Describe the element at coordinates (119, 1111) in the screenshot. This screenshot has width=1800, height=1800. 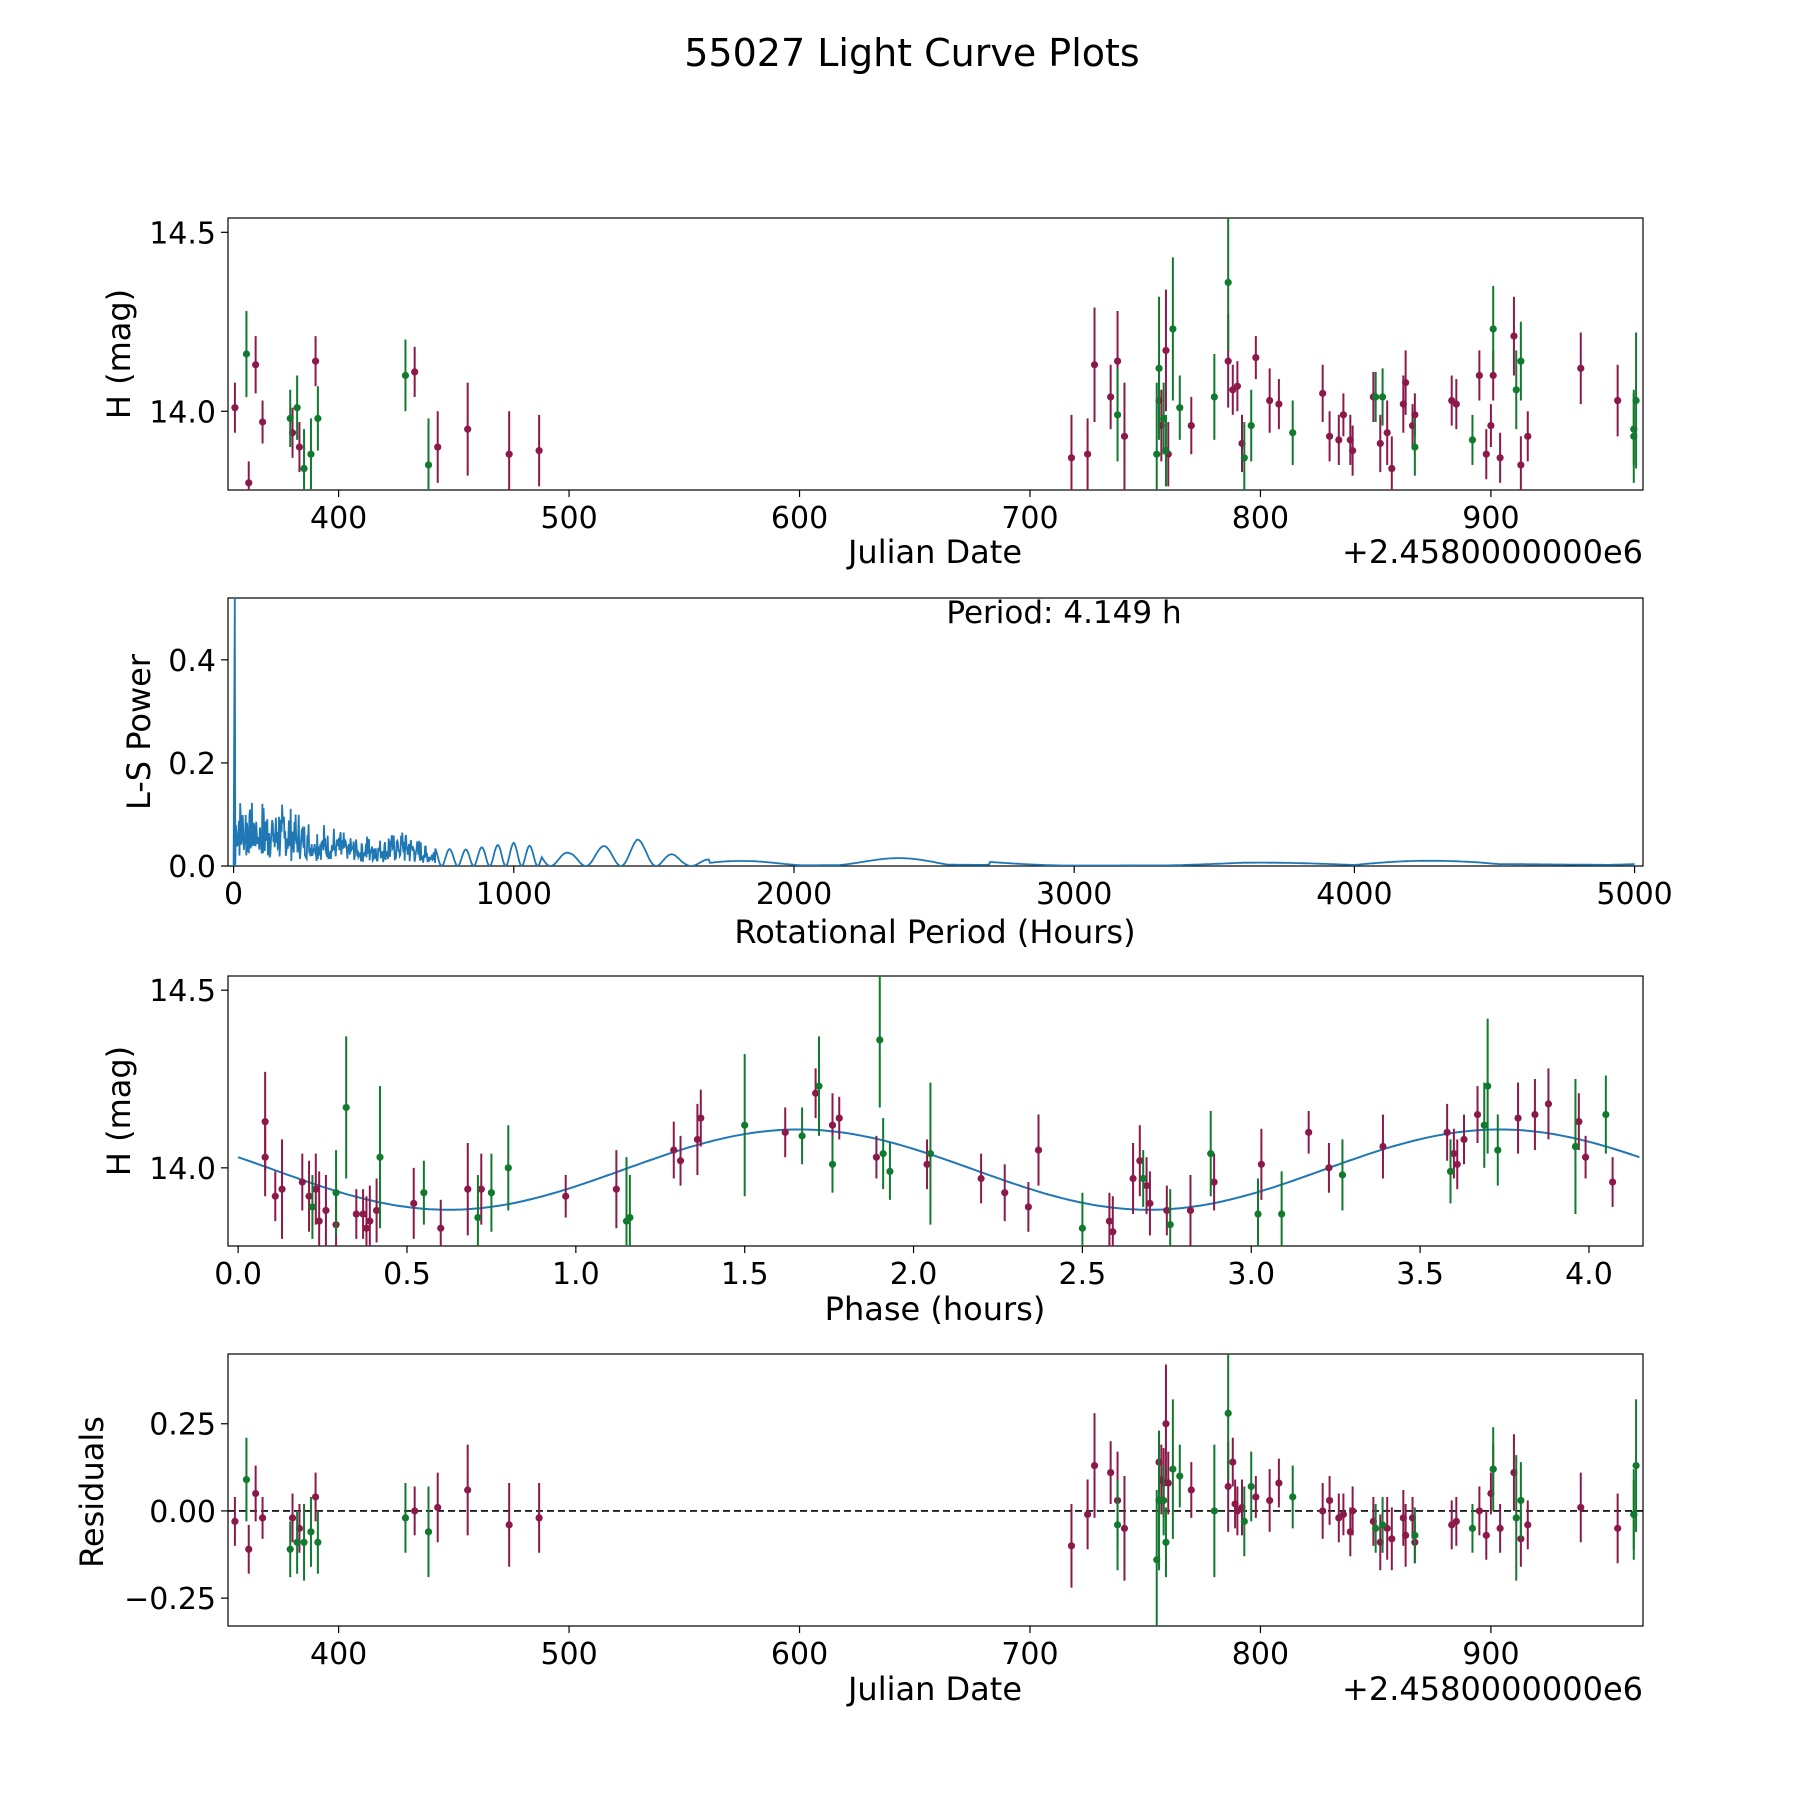
I see `phase-curve-ylabel: H (mag)` at that location.